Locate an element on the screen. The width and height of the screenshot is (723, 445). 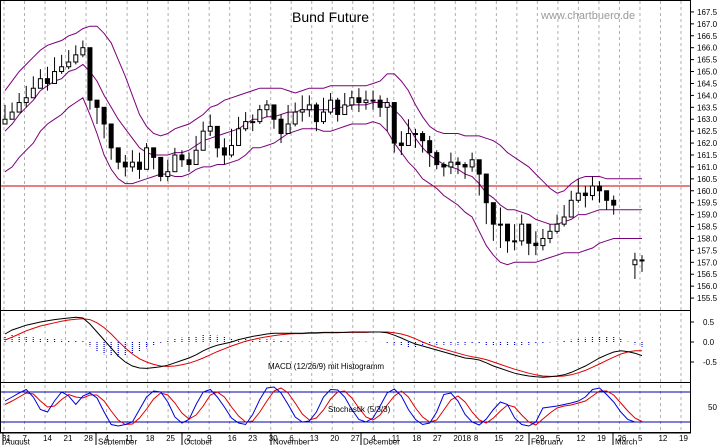
x-tick-label: 26 is located at coordinates (621, 438).